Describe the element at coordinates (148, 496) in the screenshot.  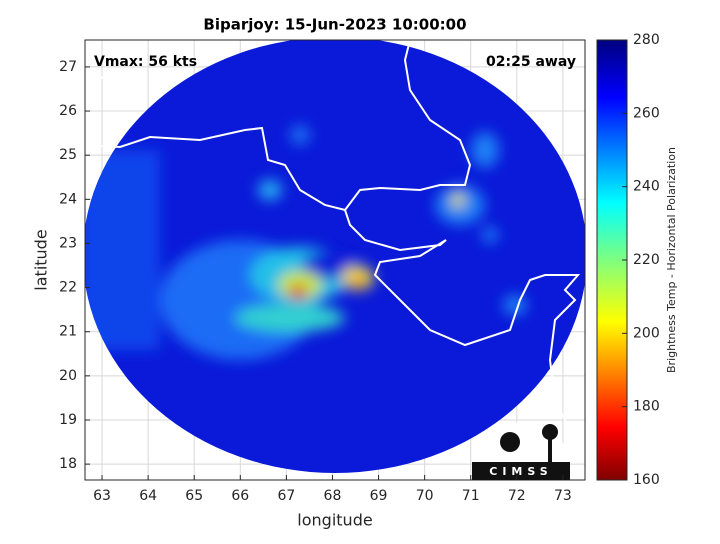
I see `x-tick-label: 64` at that location.